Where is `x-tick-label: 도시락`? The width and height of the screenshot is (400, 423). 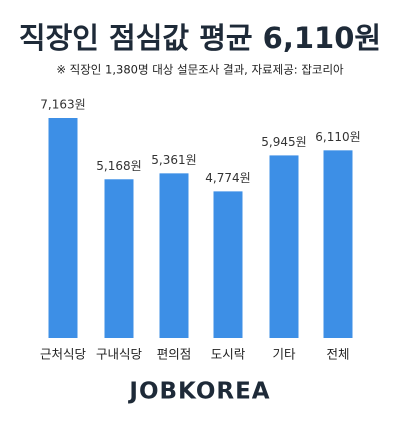
x-tick-label: 도시락 is located at coordinates (228, 354).